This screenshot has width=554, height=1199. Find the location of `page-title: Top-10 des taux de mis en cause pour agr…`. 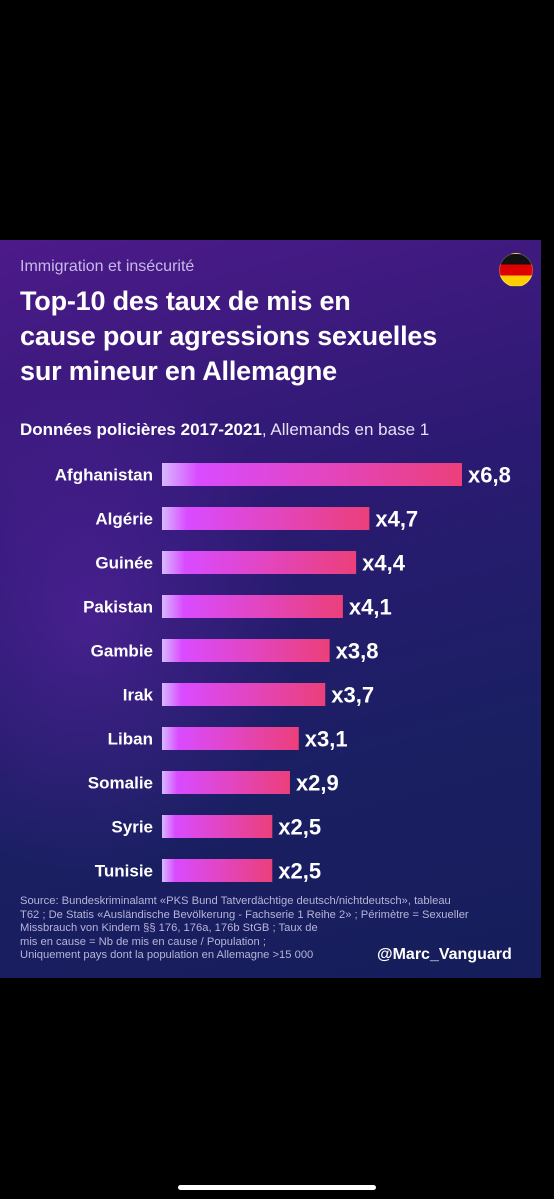

page-title: Top-10 des taux de mis en cause pour agr… is located at coordinates (280, 336).